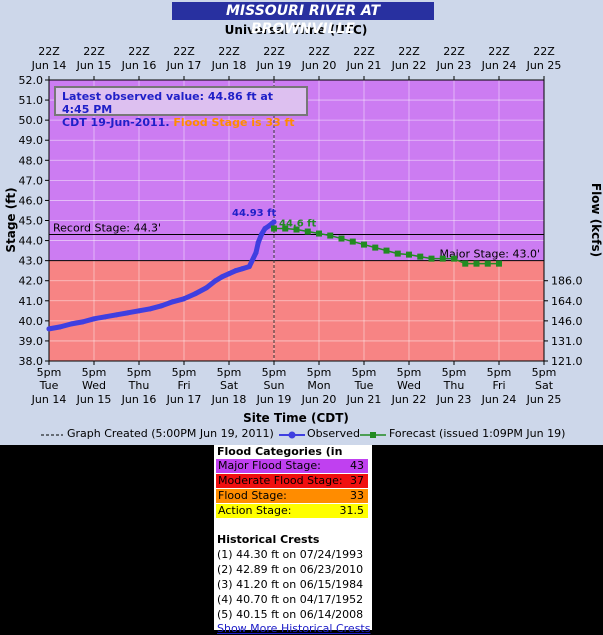  I want to click on category-moderate-label: Moderate Flood Stage:, so click(280, 480).